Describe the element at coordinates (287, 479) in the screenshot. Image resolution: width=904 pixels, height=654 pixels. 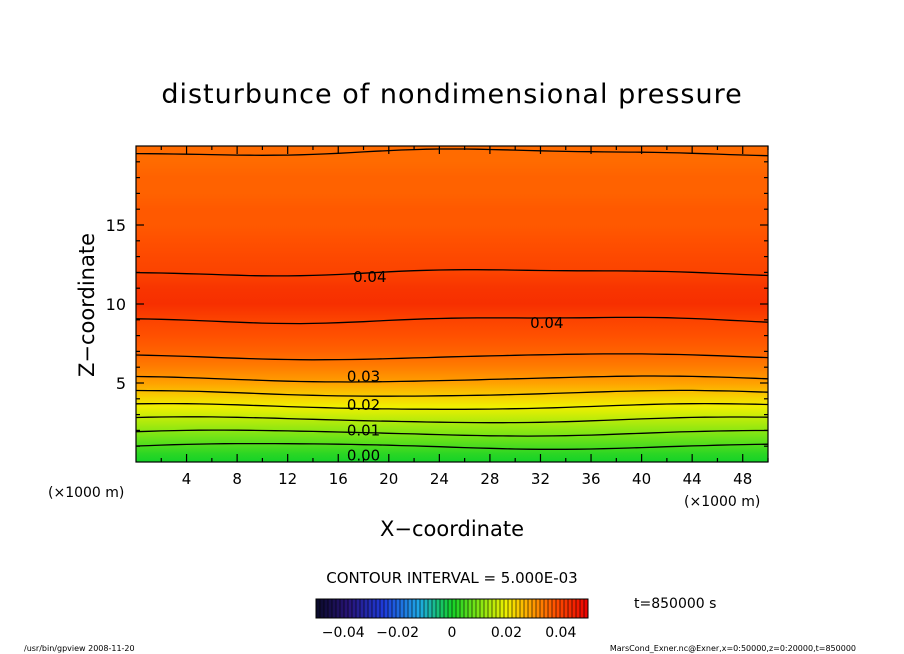
I see `x-tick-label: 12` at that location.